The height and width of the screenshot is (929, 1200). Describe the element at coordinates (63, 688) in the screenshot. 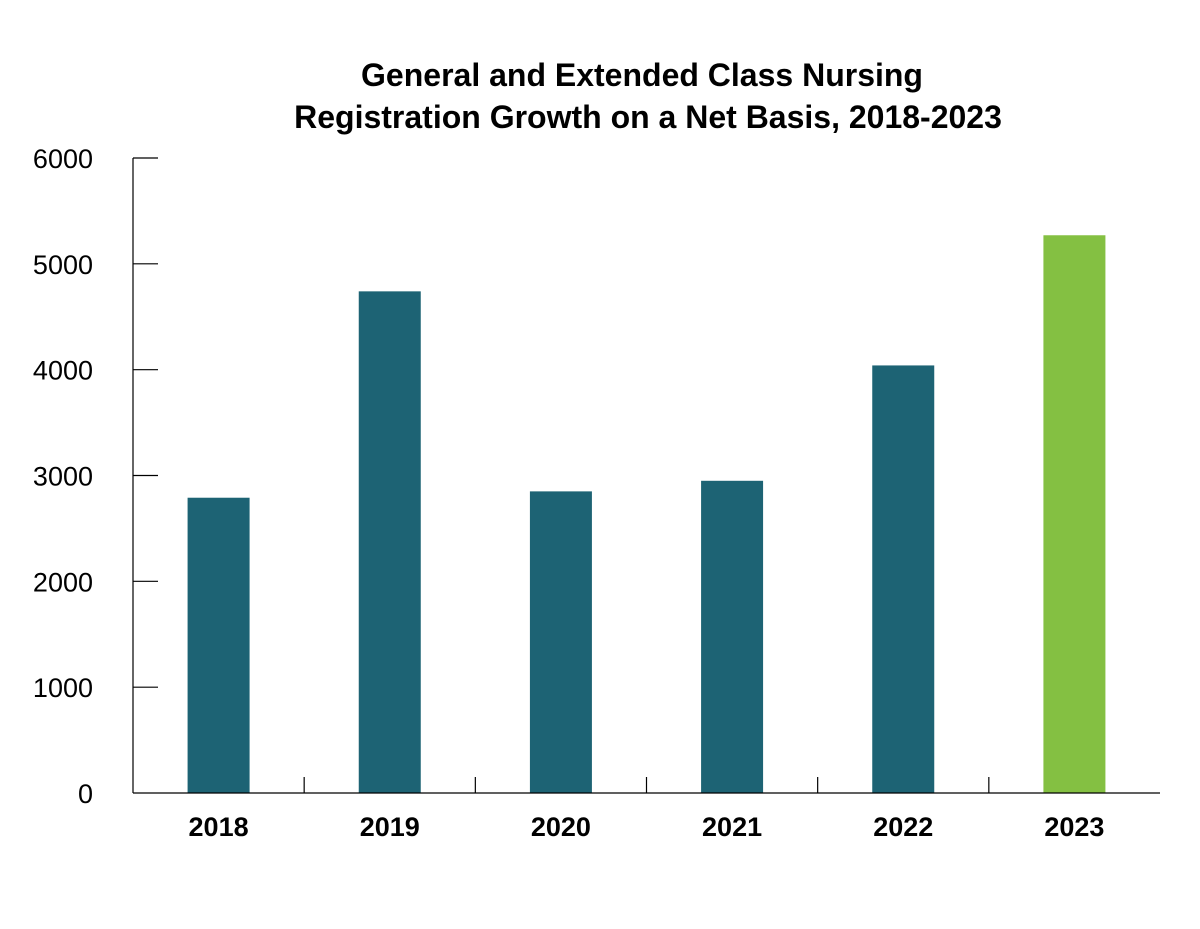

I see `y-tick-label: 1000` at that location.